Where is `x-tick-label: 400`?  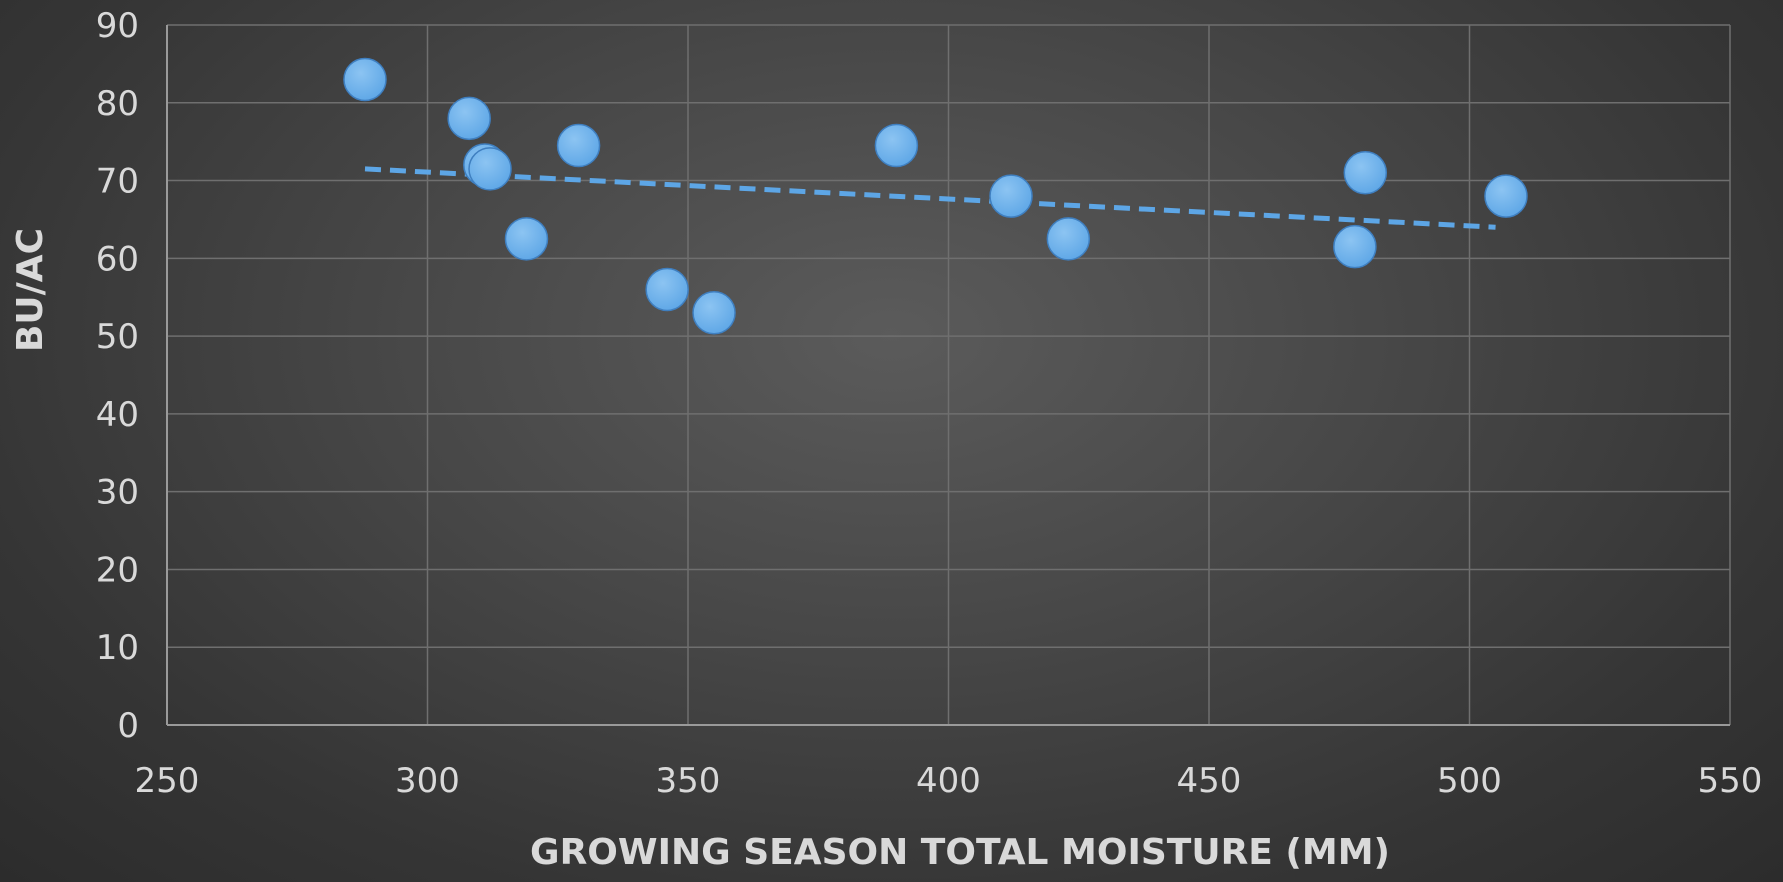
x-tick-label: 400 is located at coordinates (948, 781).